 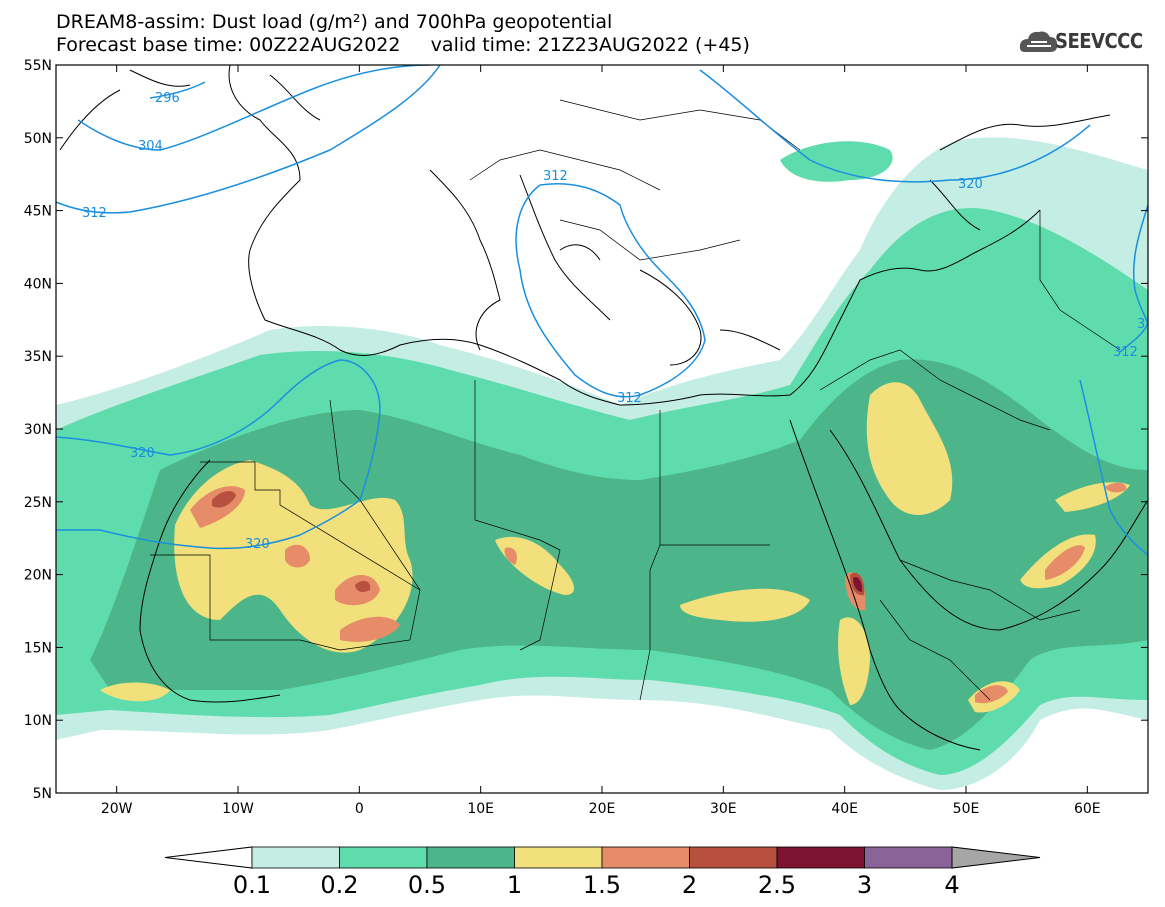 What do you see at coordinates (970, 184) in the screenshot?
I see `contour-label-320-c: 320` at bounding box center [970, 184].